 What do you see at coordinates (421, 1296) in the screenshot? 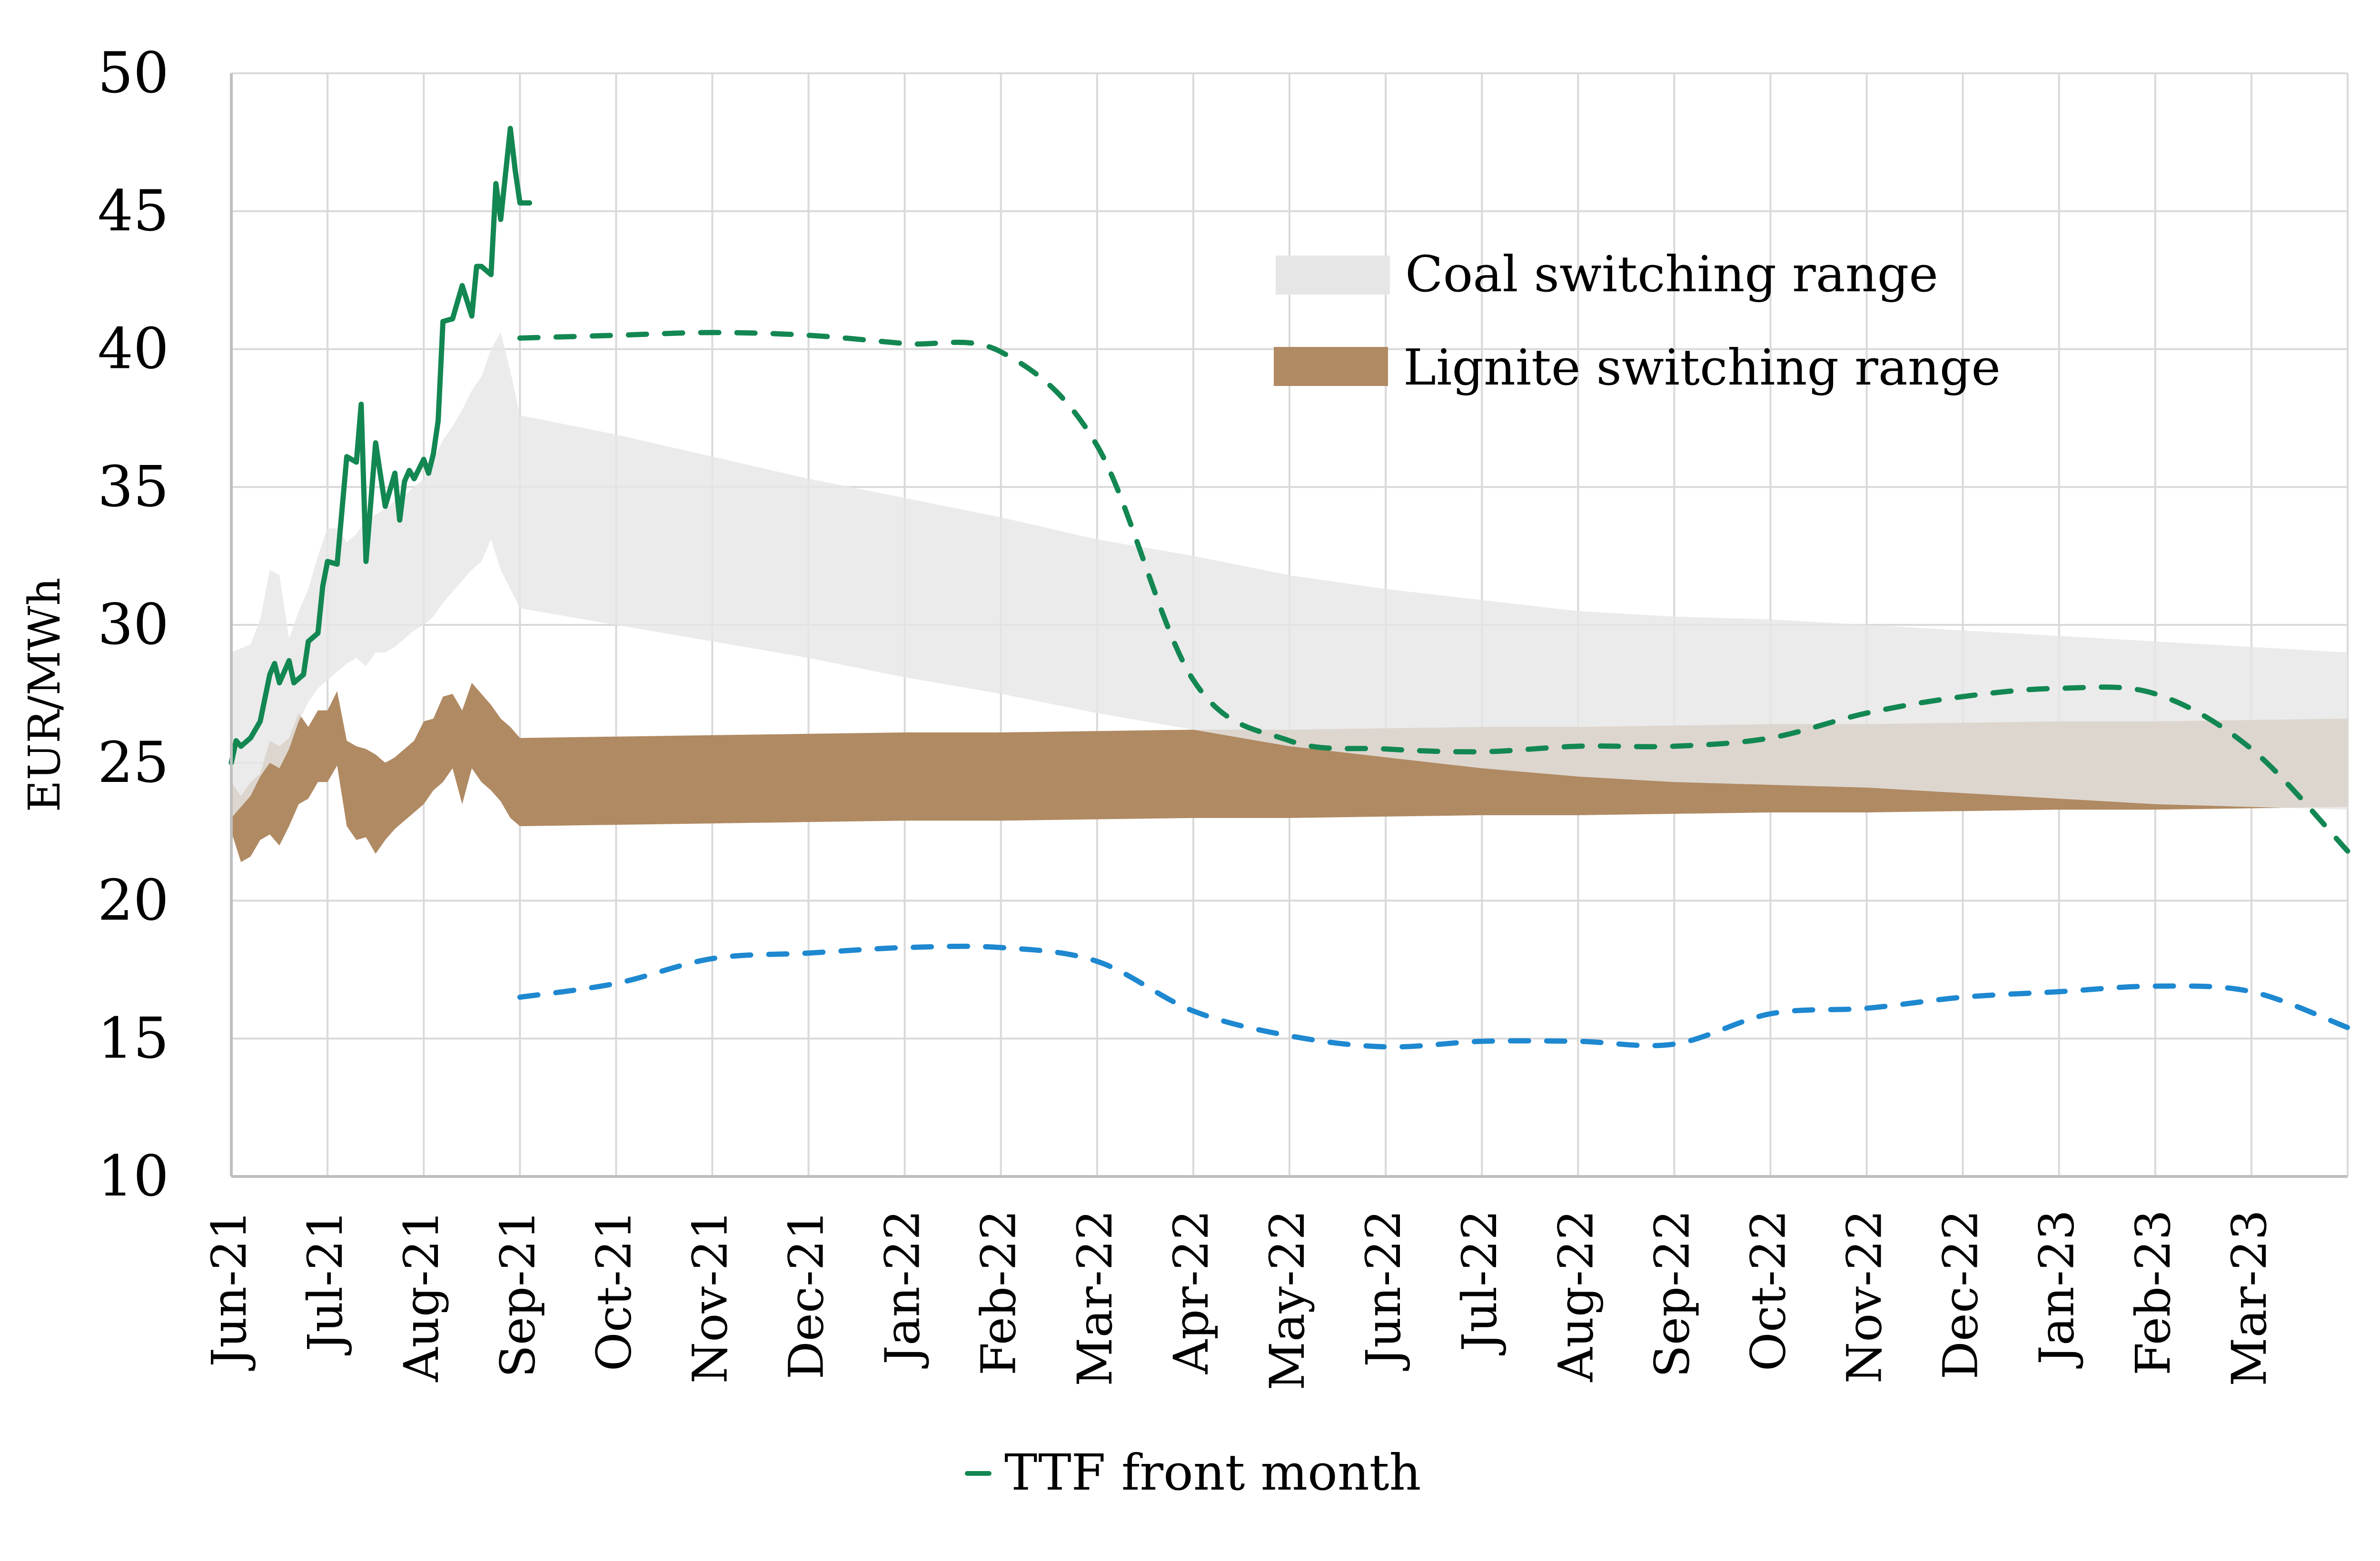
I see `x-tick-label: Aug-21` at bounding box center [421, 1296].